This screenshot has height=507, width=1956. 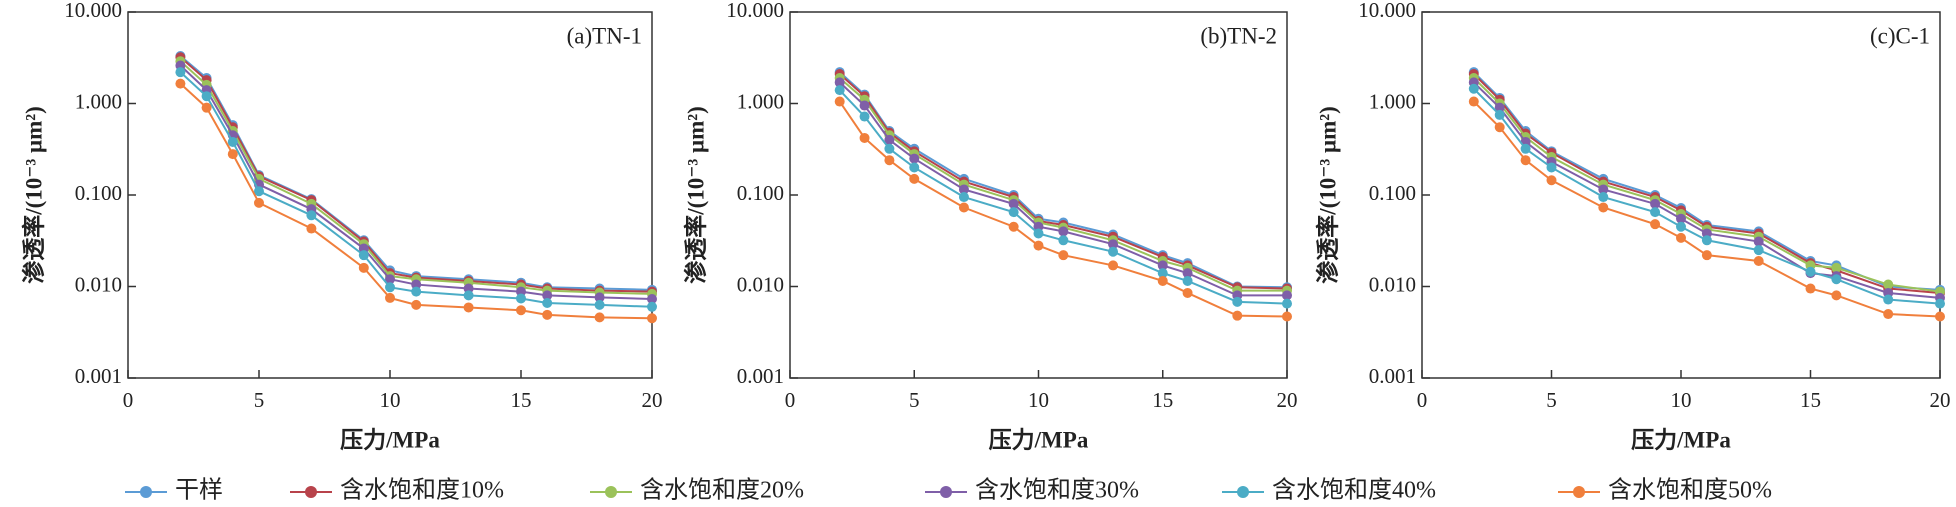 I want to click on x-axis-label: 压力/MPa, so click(x=390, y=439).